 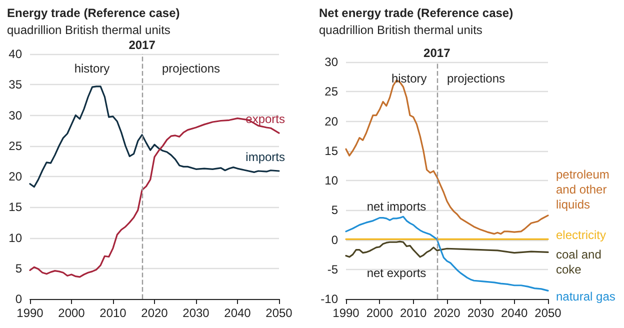 I want to click on chart-title: Energy trade (Reference case), so click(x=93, y=13).